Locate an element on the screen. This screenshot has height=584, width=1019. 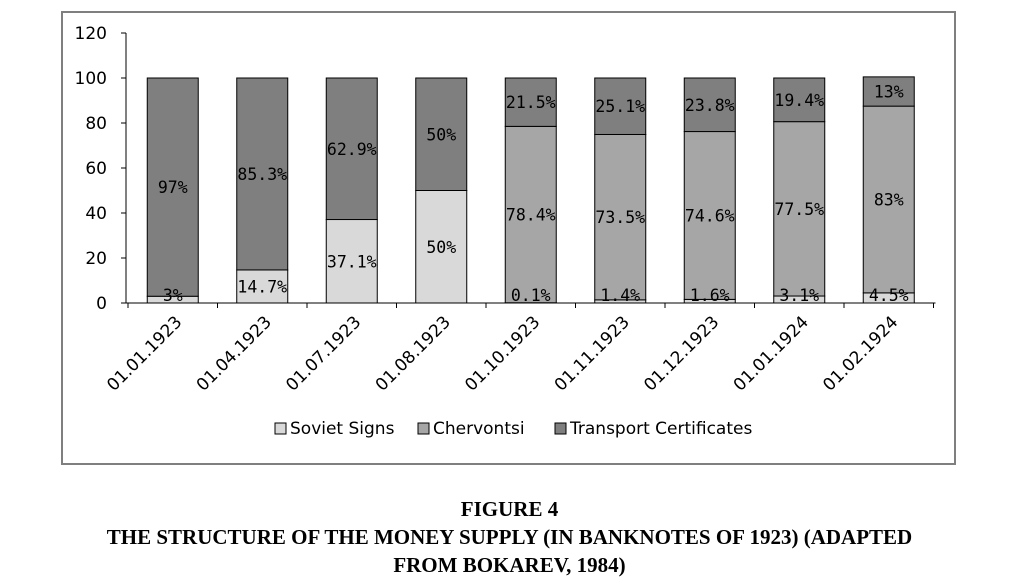
category-label: 01.01.1923 is located at coordinates (144, 353).